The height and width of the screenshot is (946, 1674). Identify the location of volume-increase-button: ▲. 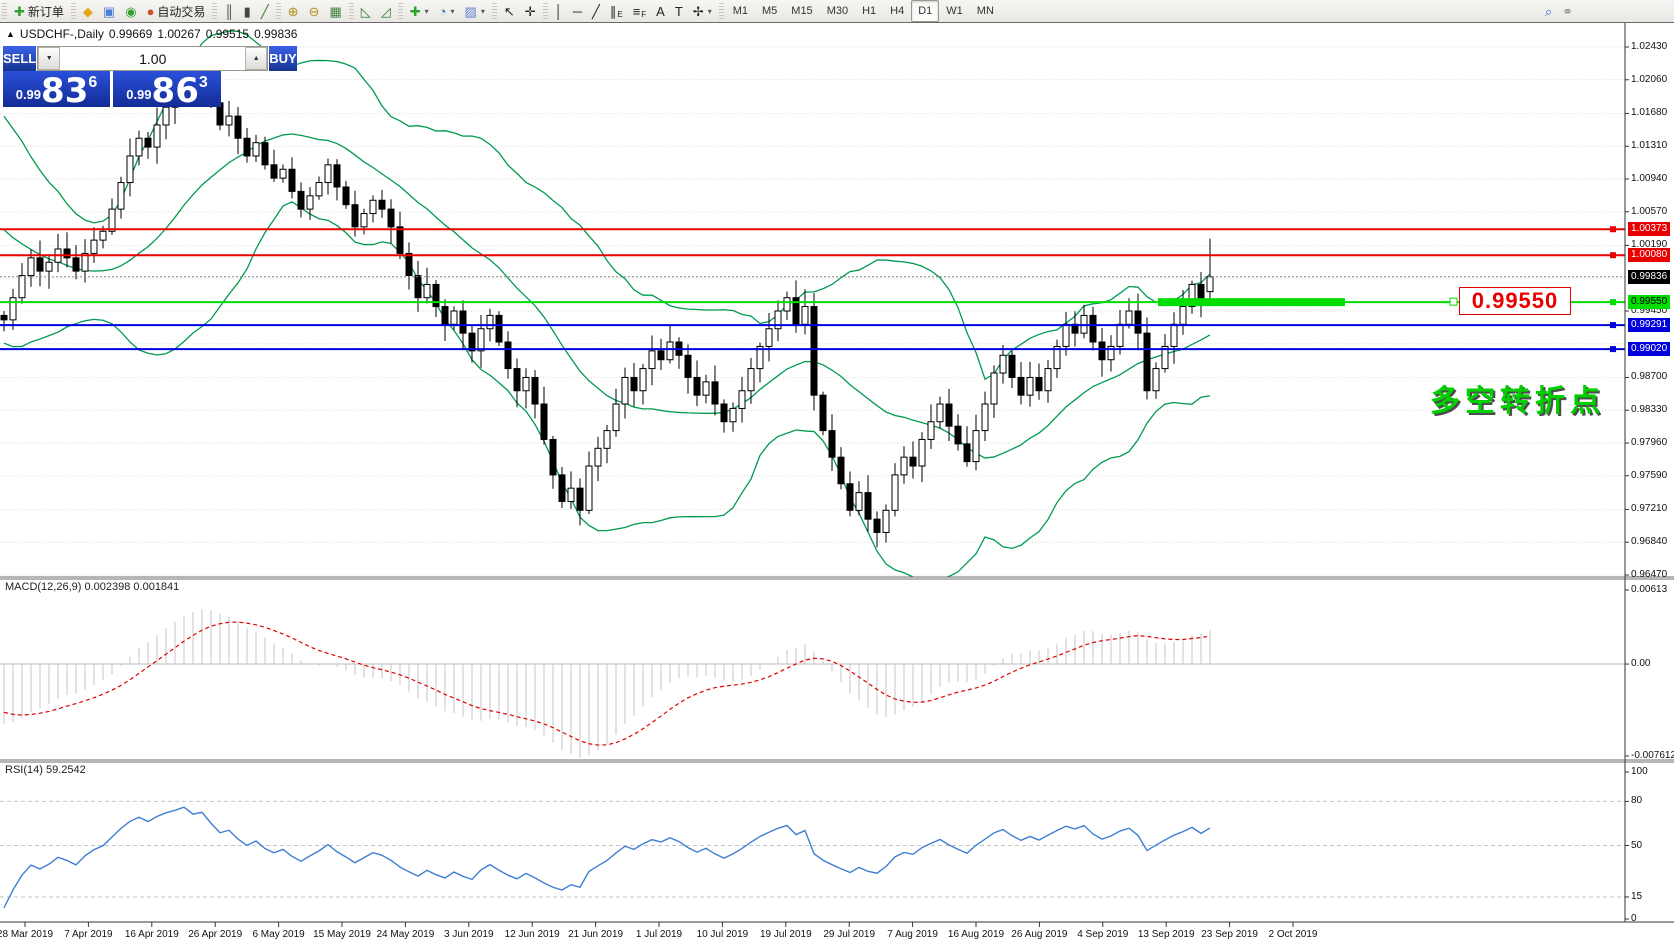
(256, 58).